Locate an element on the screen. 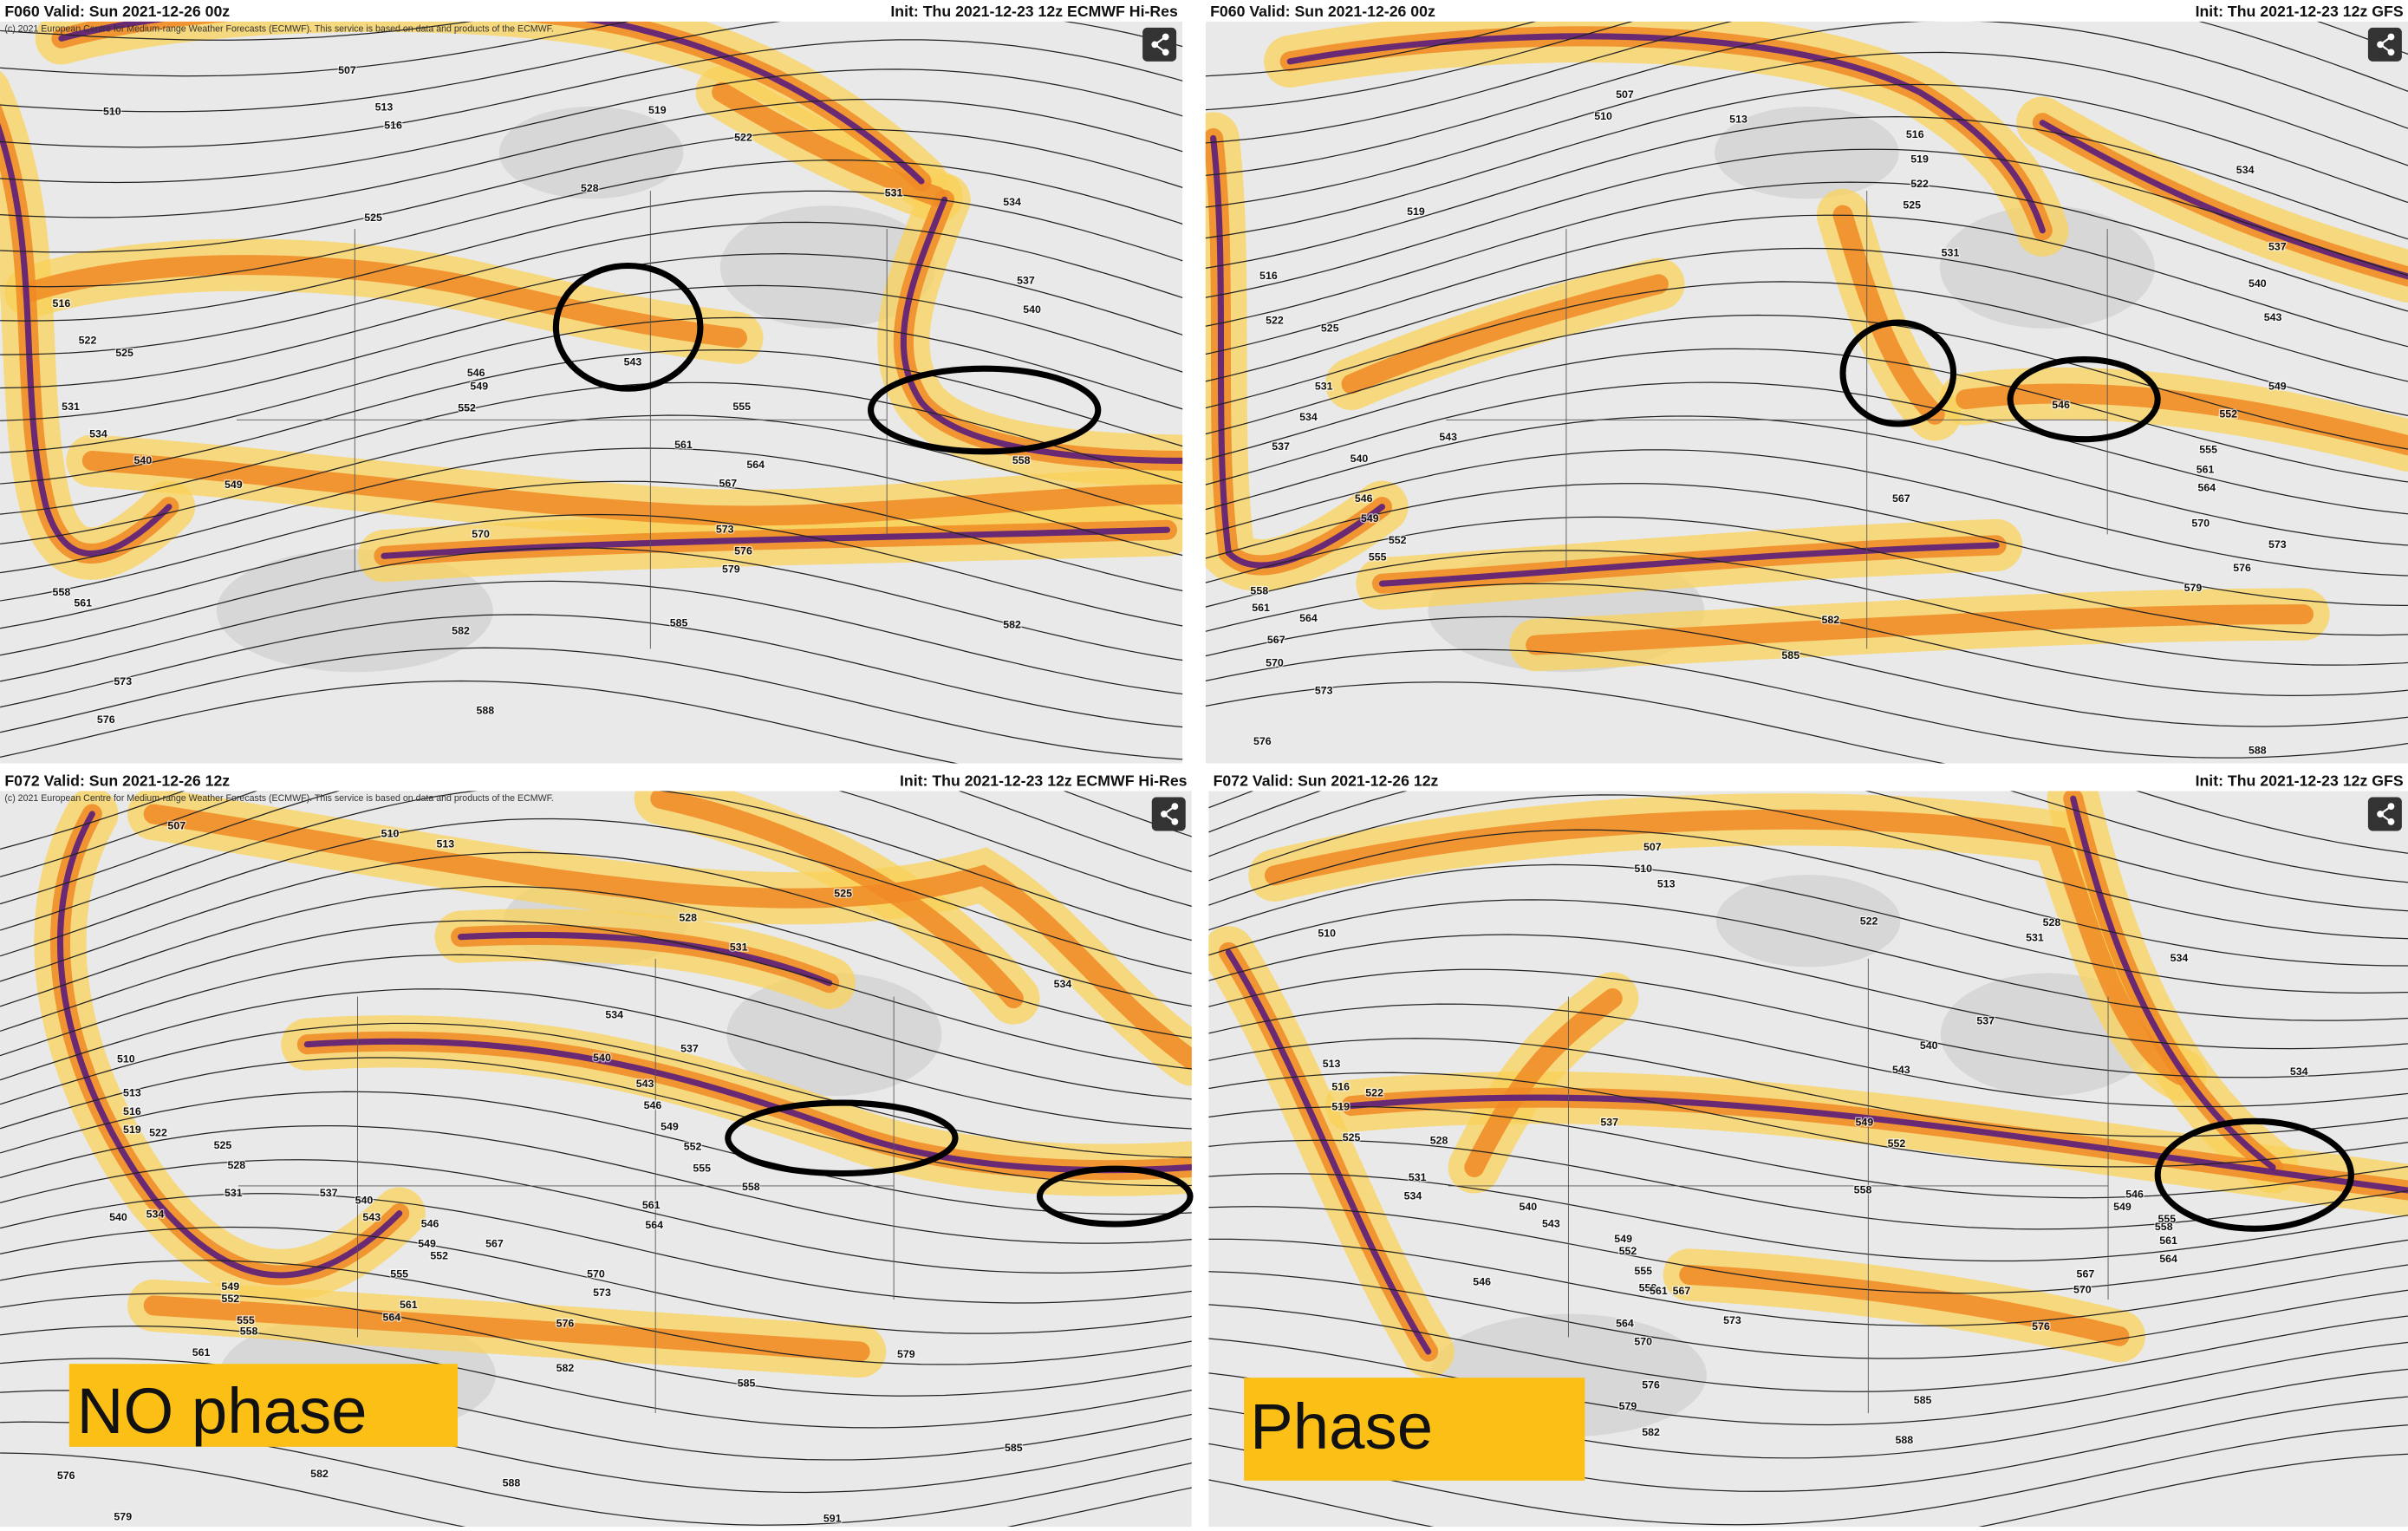 The height and width of the screenshot is (1531, 2408). contour-label: 531 is located at coordinates (894, 193).